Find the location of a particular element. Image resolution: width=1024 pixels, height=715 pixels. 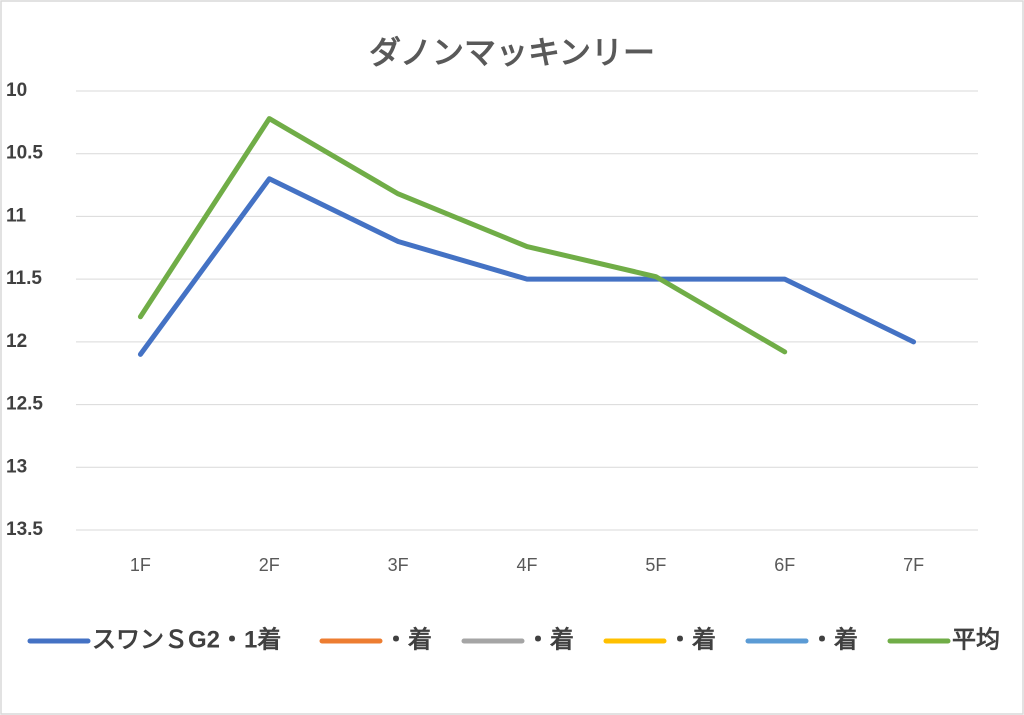

y-tick-label: 12.5 is located at coordinates (24, 404).